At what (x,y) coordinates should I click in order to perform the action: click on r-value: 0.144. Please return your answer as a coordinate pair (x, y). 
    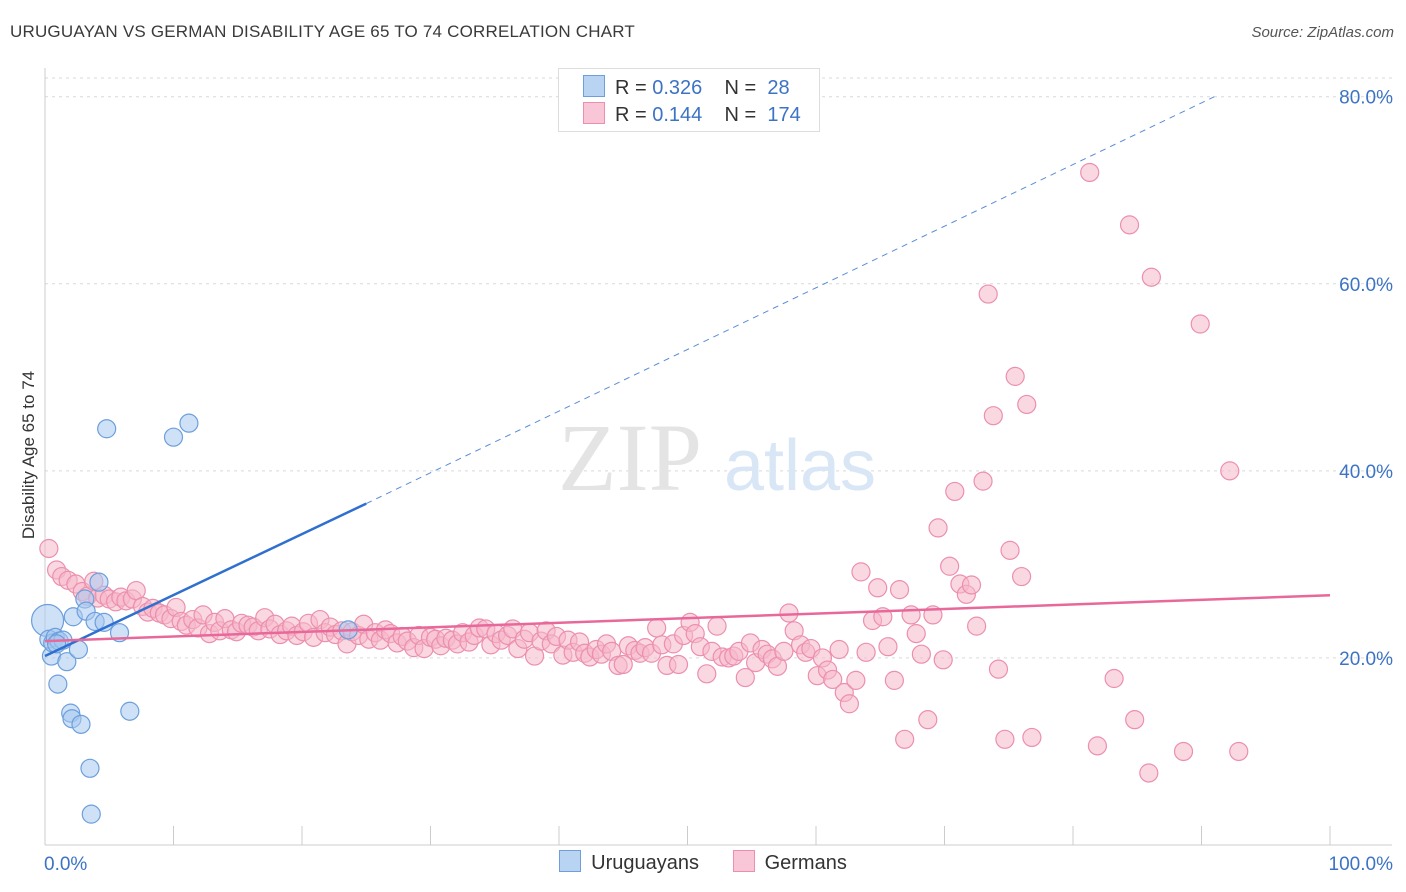
    Looking at the image, I should click on (677, 115).